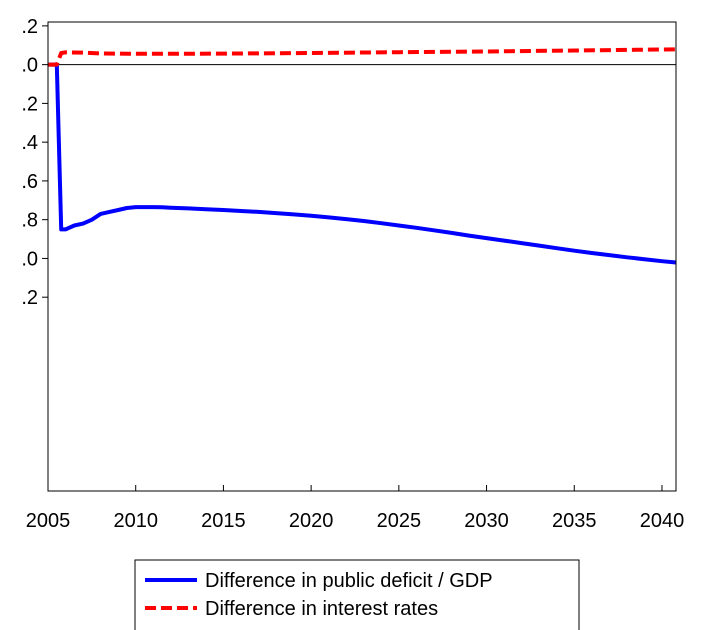 This screenshot has height=630, width=709. I want to click on x-tick-label: 2010, so click(135, 521).